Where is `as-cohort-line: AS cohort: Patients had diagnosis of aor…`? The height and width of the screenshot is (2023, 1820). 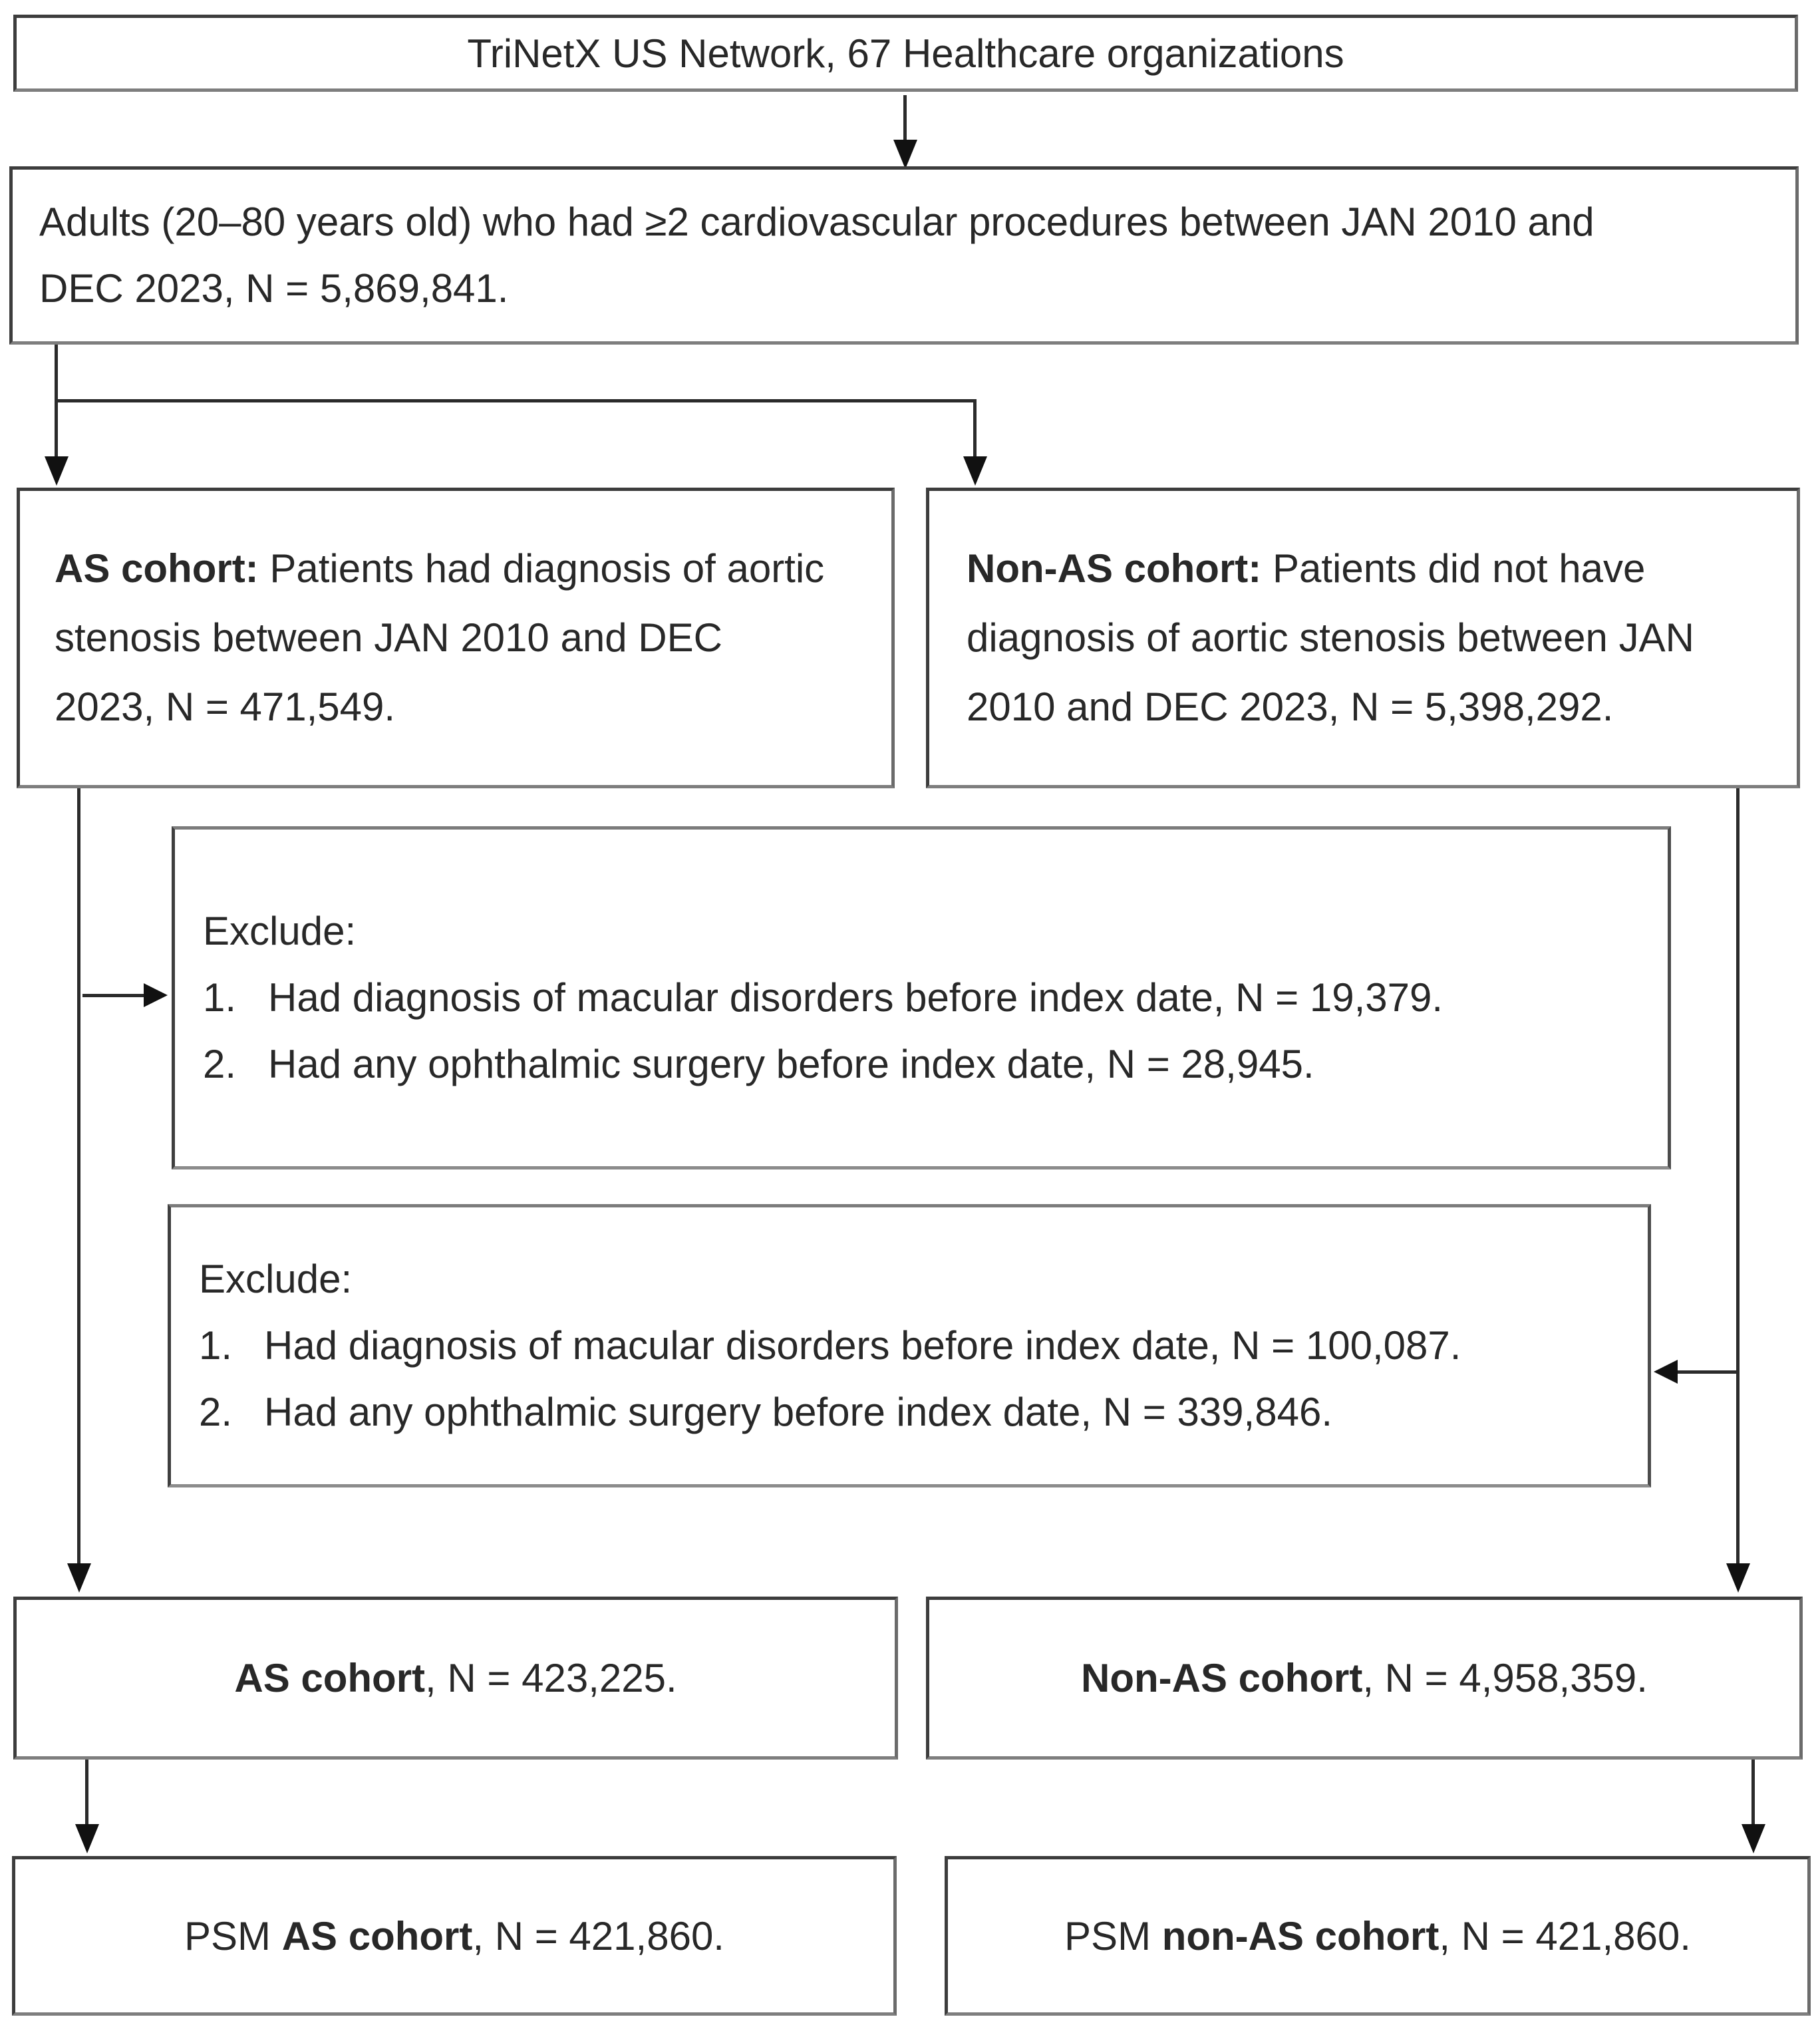 as-cohort-line: AS cohort: Patients had diagnosis of aor… is located at coordinates (467, 568).